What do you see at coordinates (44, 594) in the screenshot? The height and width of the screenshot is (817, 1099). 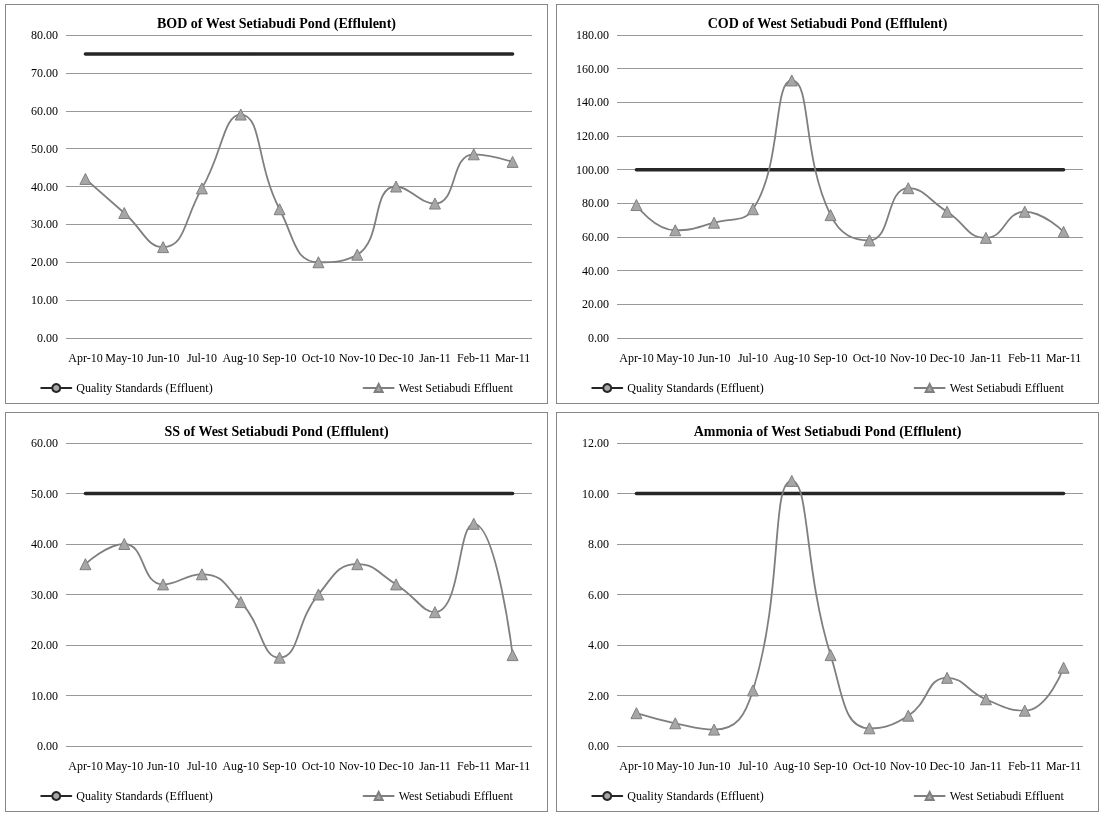 I see `y-tick-label: 30.00` at bounding box center [44, 594].